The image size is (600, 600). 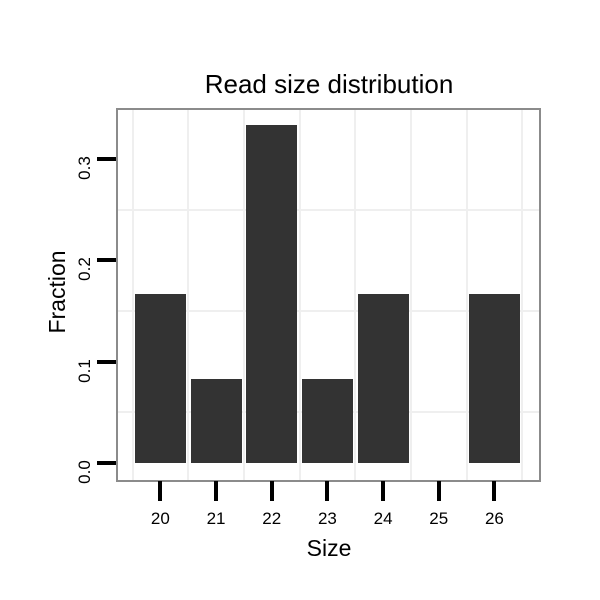 What do you see at coordinates (57, 292) in the screenshot?
I see `y-axis-label: Fraction` at bounding box center [57, 292].